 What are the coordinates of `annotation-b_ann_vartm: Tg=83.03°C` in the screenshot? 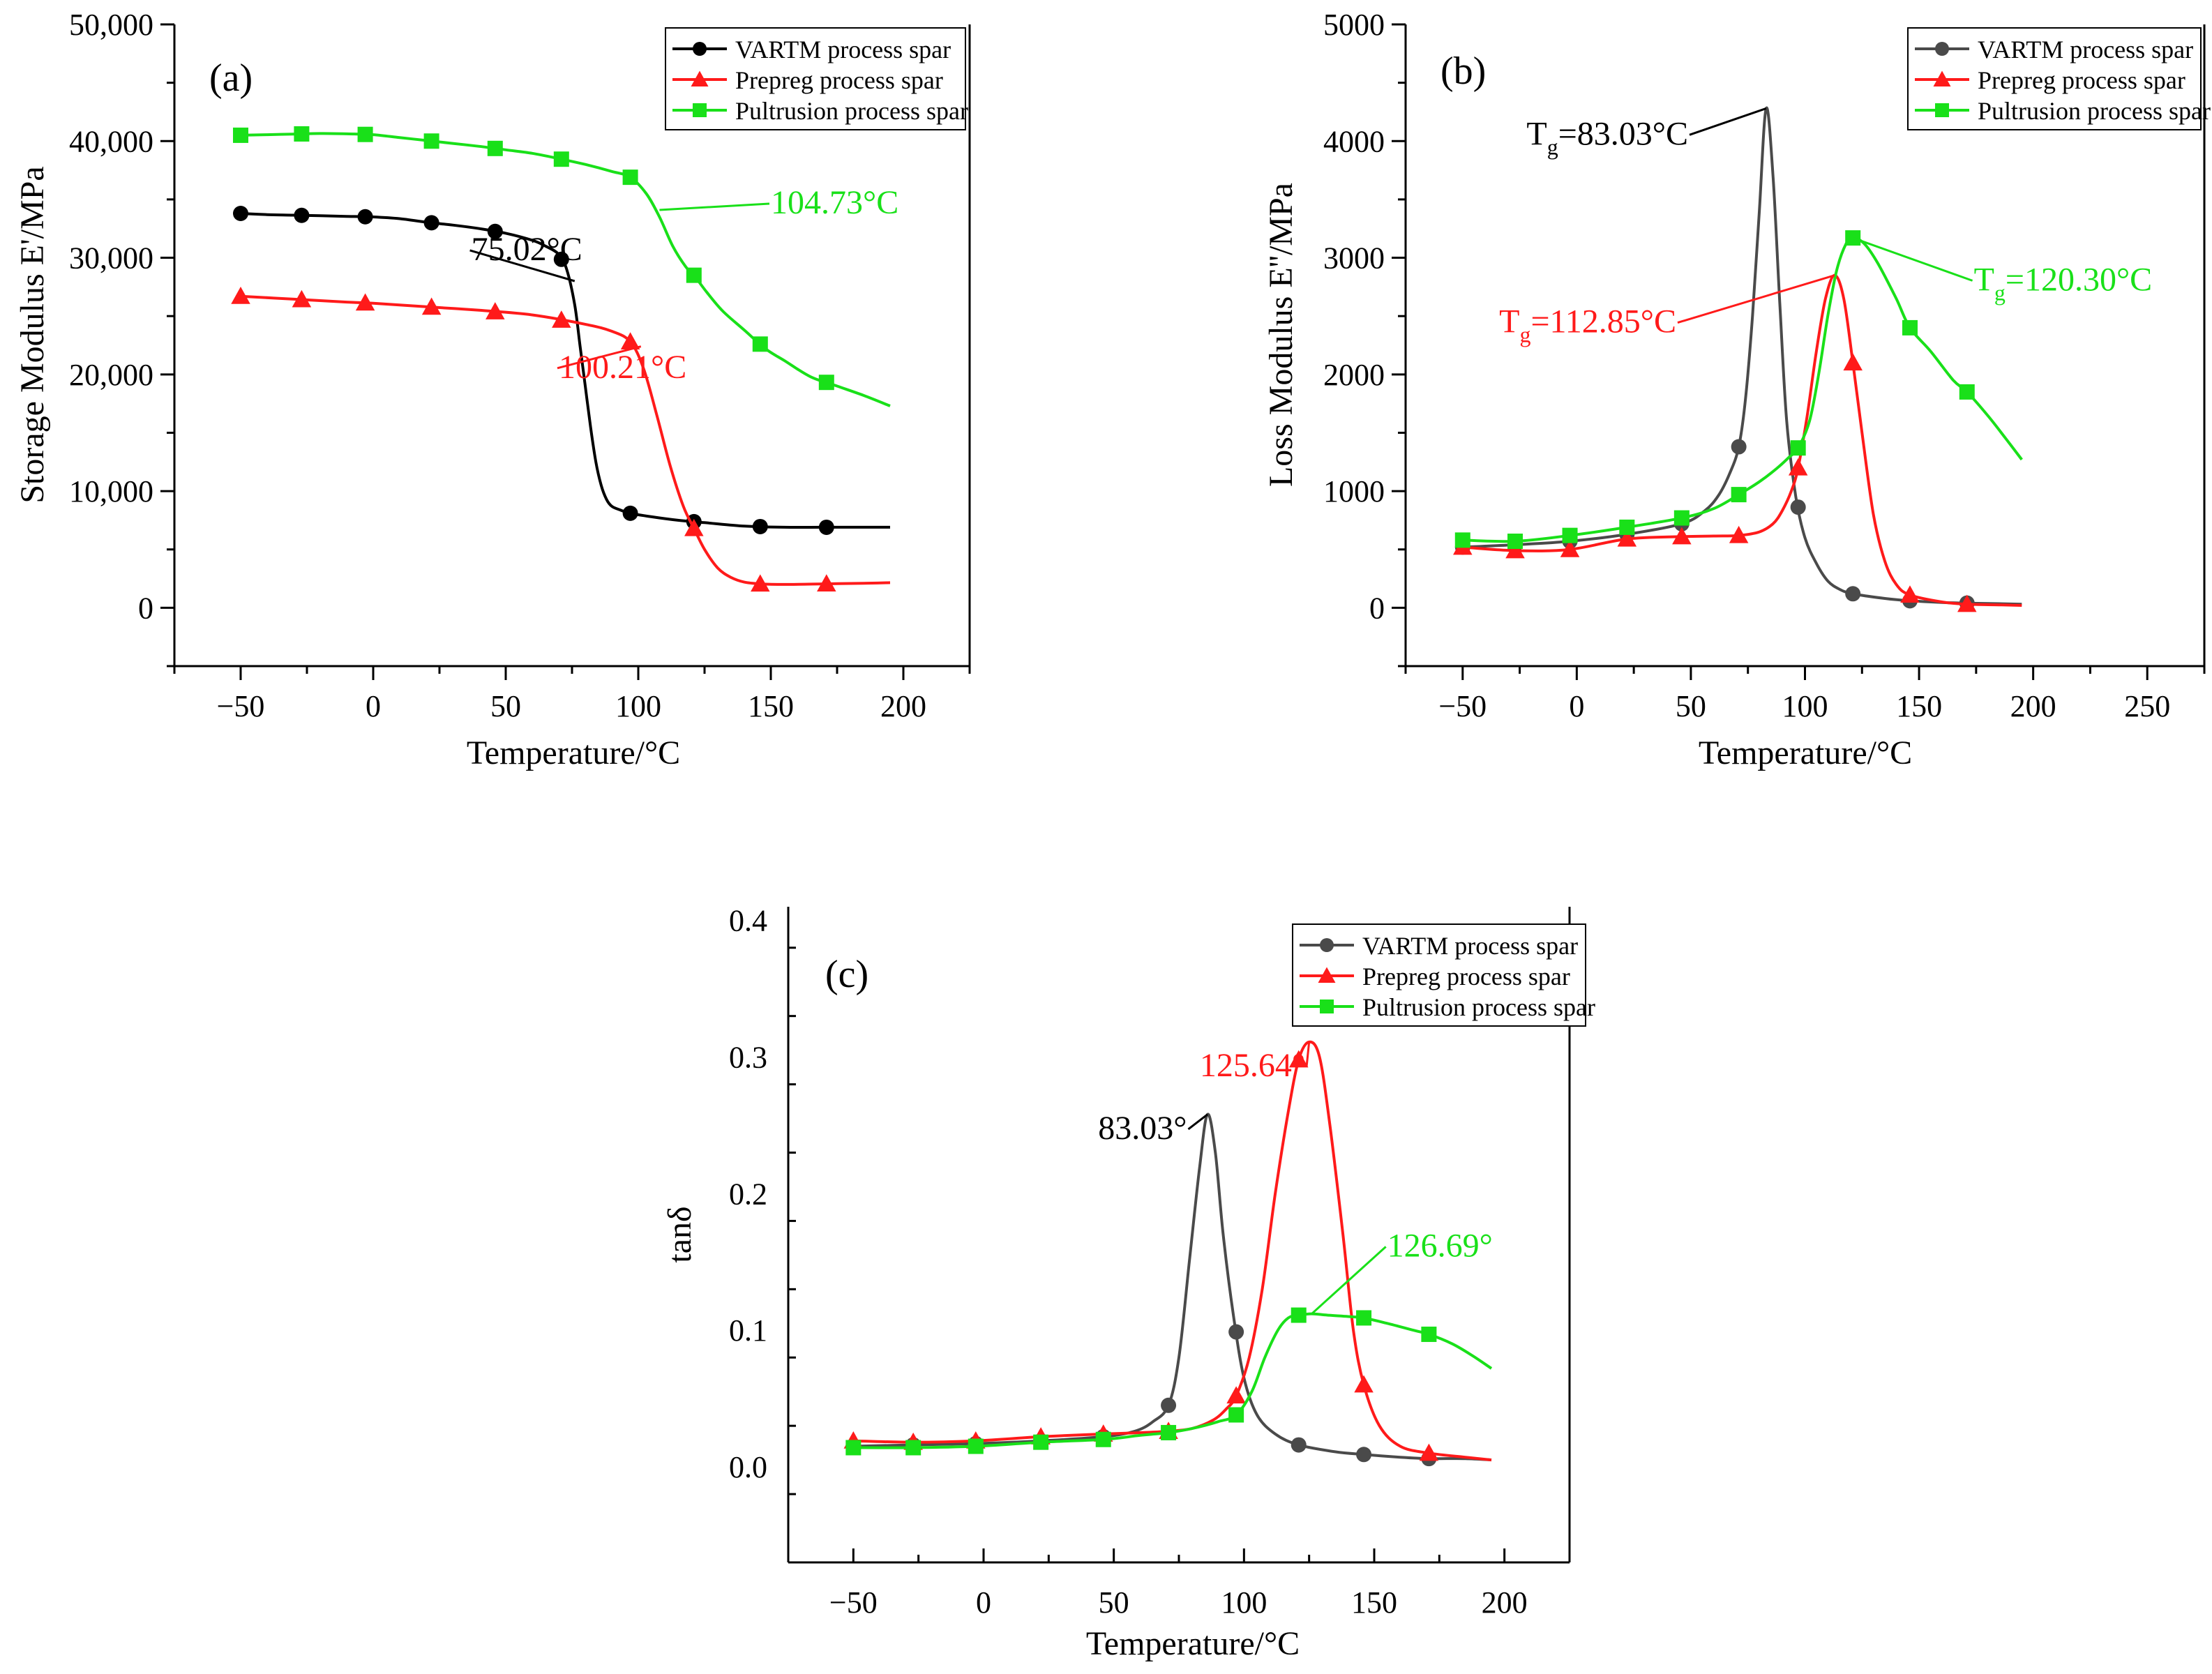 It's located at (1646, 133).